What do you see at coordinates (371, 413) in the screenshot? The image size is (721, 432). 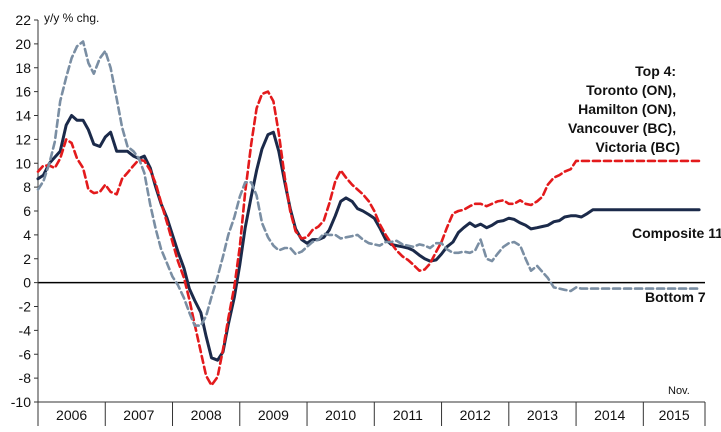 I see `x-axis: 2006 2007 2008 2009 2010 2011 2012 2013 2014 2015` at bounding box center [371, 413].